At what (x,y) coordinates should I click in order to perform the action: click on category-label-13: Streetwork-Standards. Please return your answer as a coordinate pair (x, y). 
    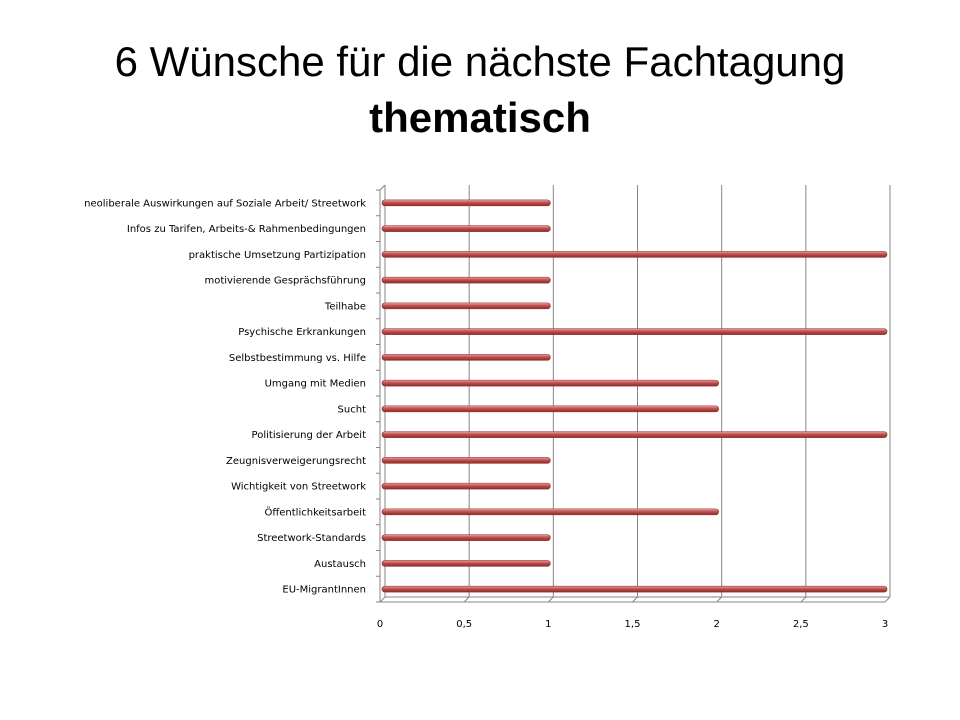
    Looking at the image, I should click on (311, 538).